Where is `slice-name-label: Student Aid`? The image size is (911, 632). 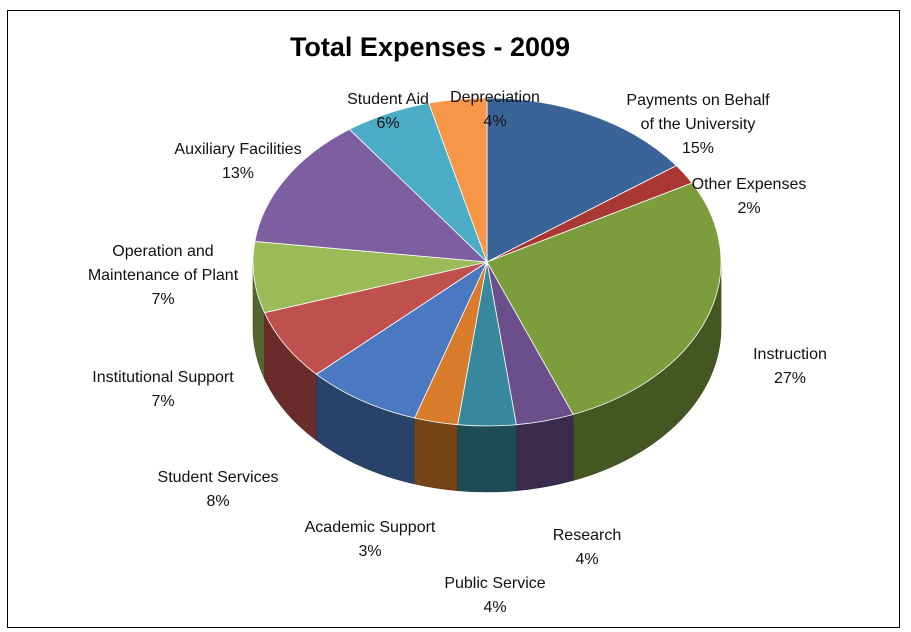 slice-name-label: Student Aid is located at coordinates (388, 99).